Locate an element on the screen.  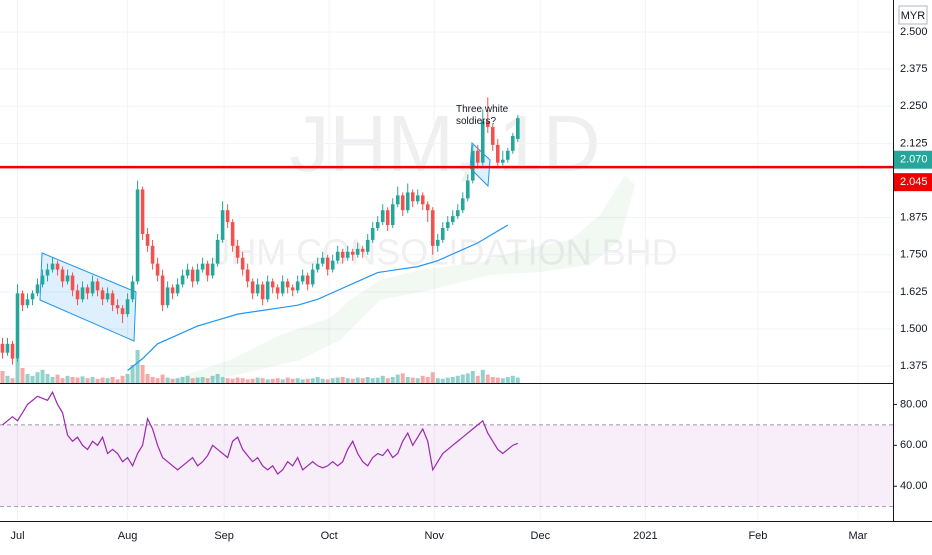
x-tick-label: Jul is located at coordinates (17, 536).